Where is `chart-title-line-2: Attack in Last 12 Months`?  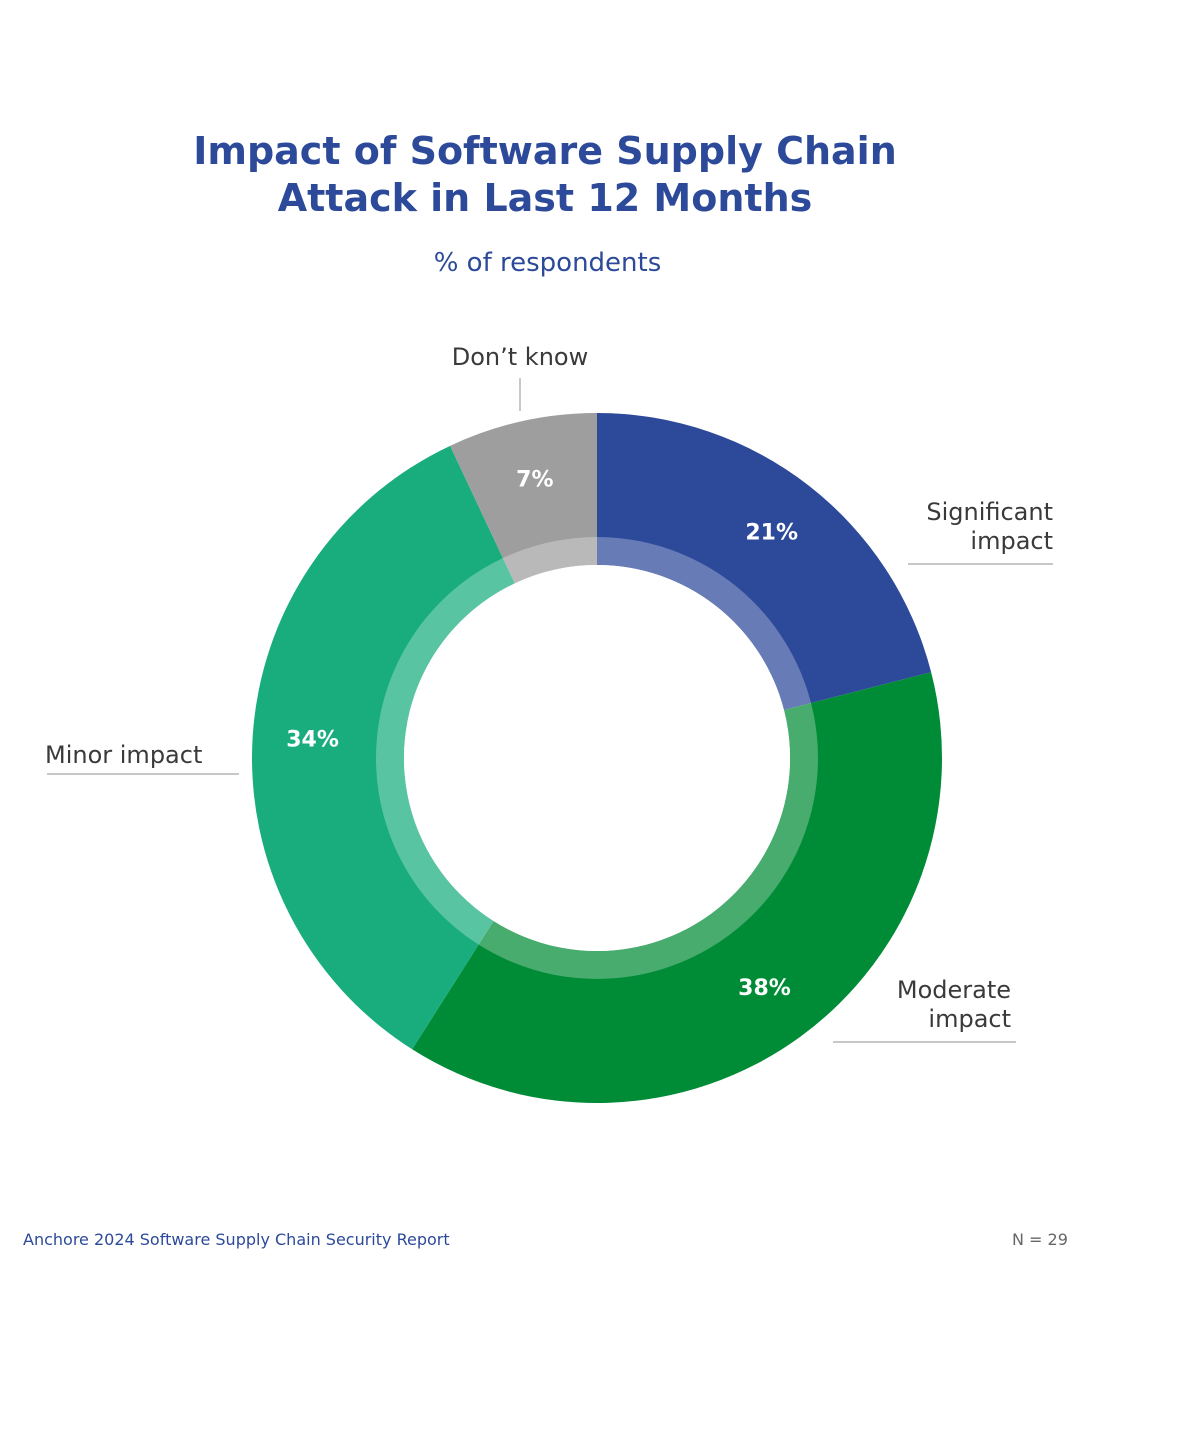 chart-title-line-2: Attack in Last 12 Months is located at coordinates (545, 198).